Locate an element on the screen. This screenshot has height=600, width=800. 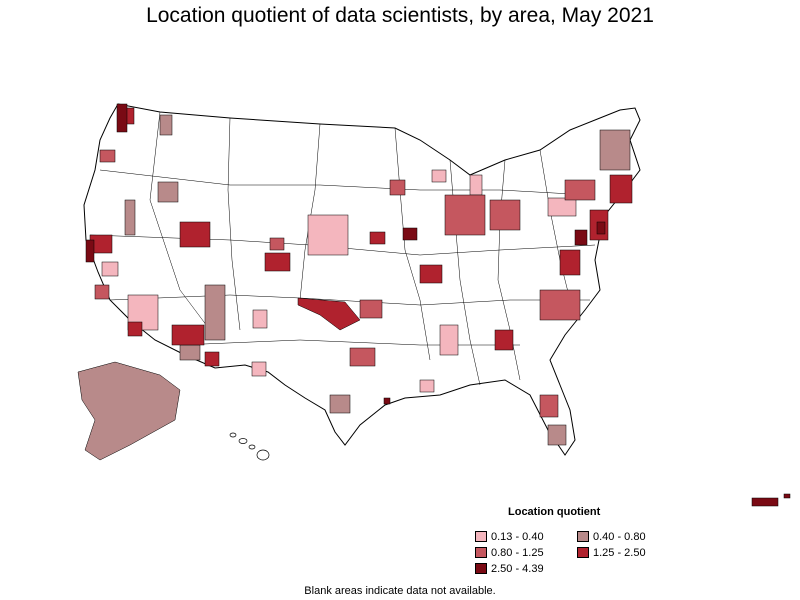
legend-label: 0.40 - 0.80 is located at coordinates (619, 536).